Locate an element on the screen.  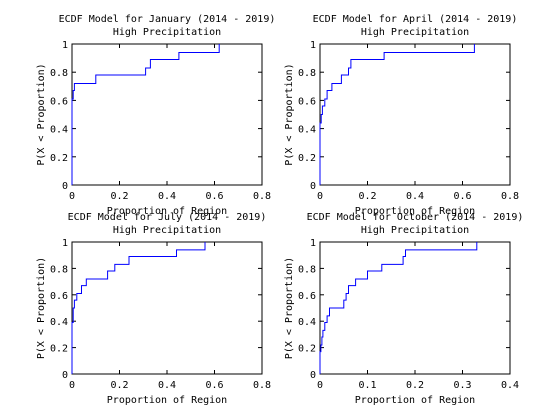
x-tick-label: 0.1 is located at coordinates (367, 385).